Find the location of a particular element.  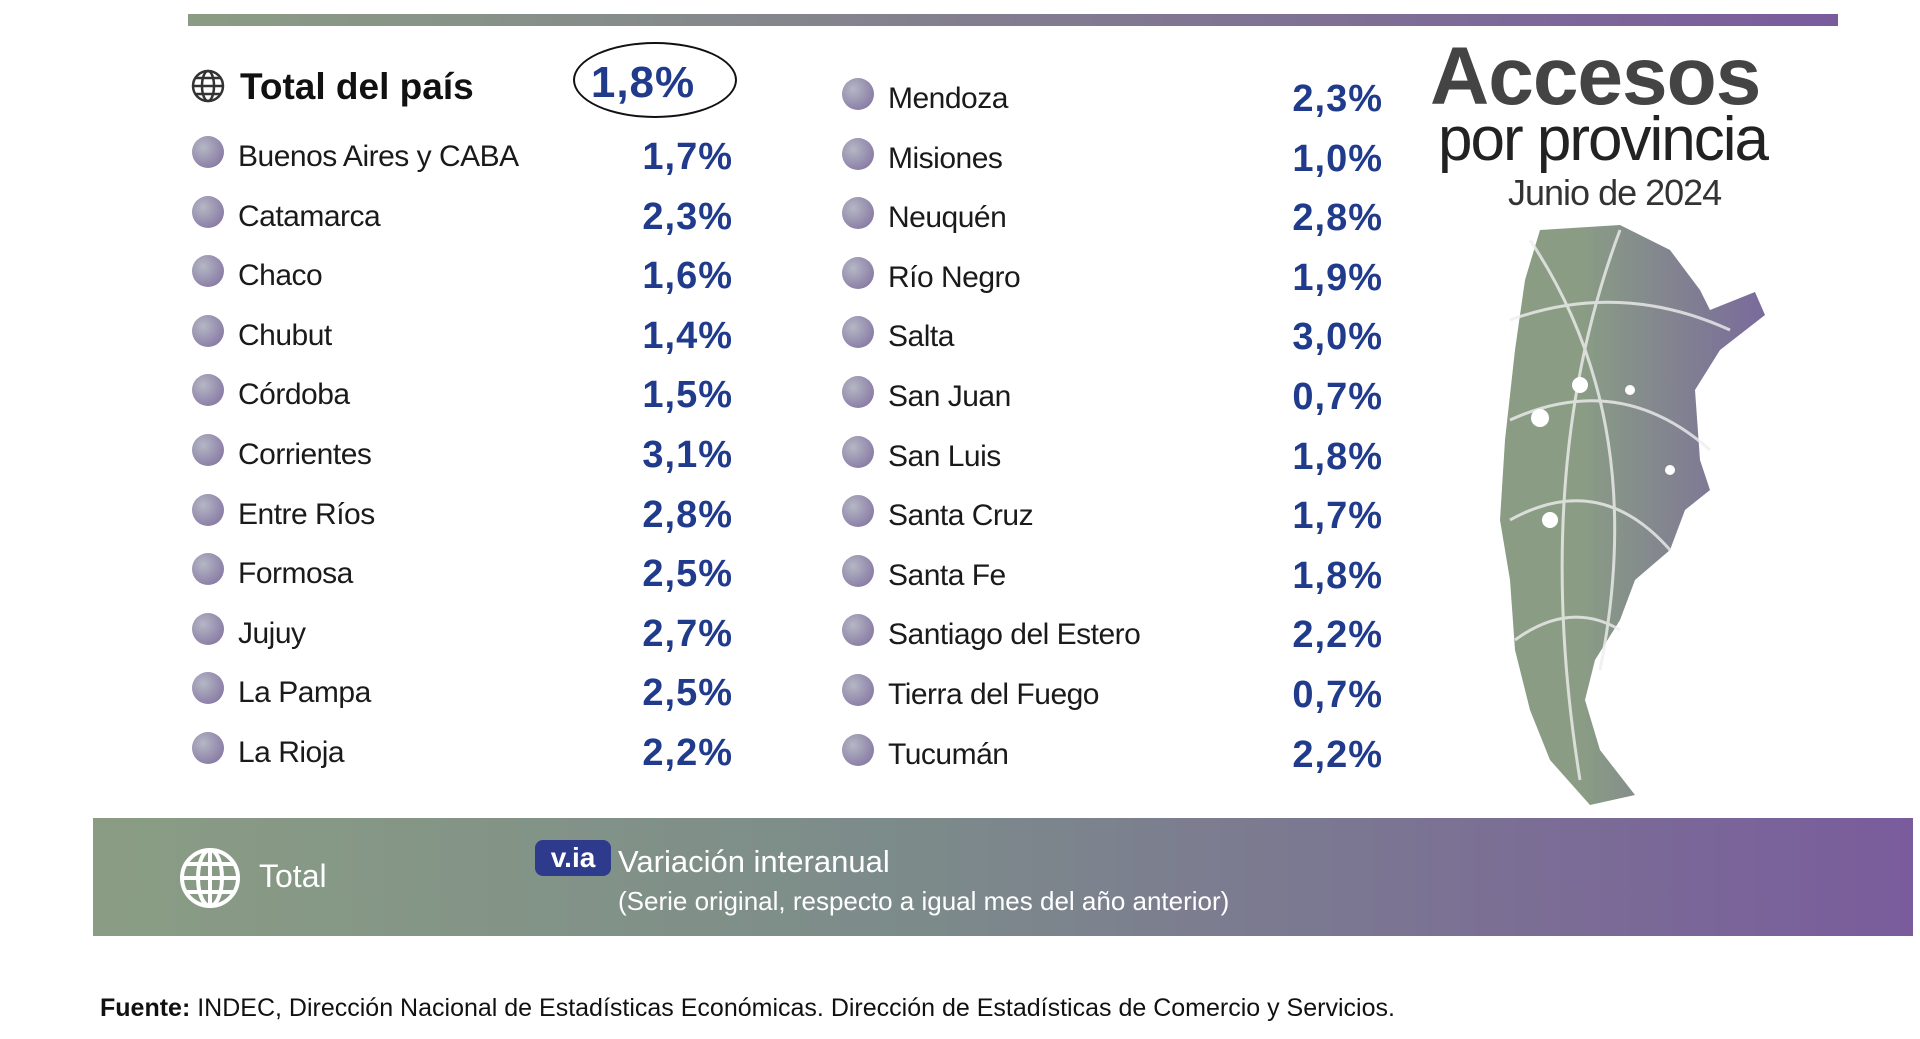

province-name: La Rioja is located at coordinates (291, 752).